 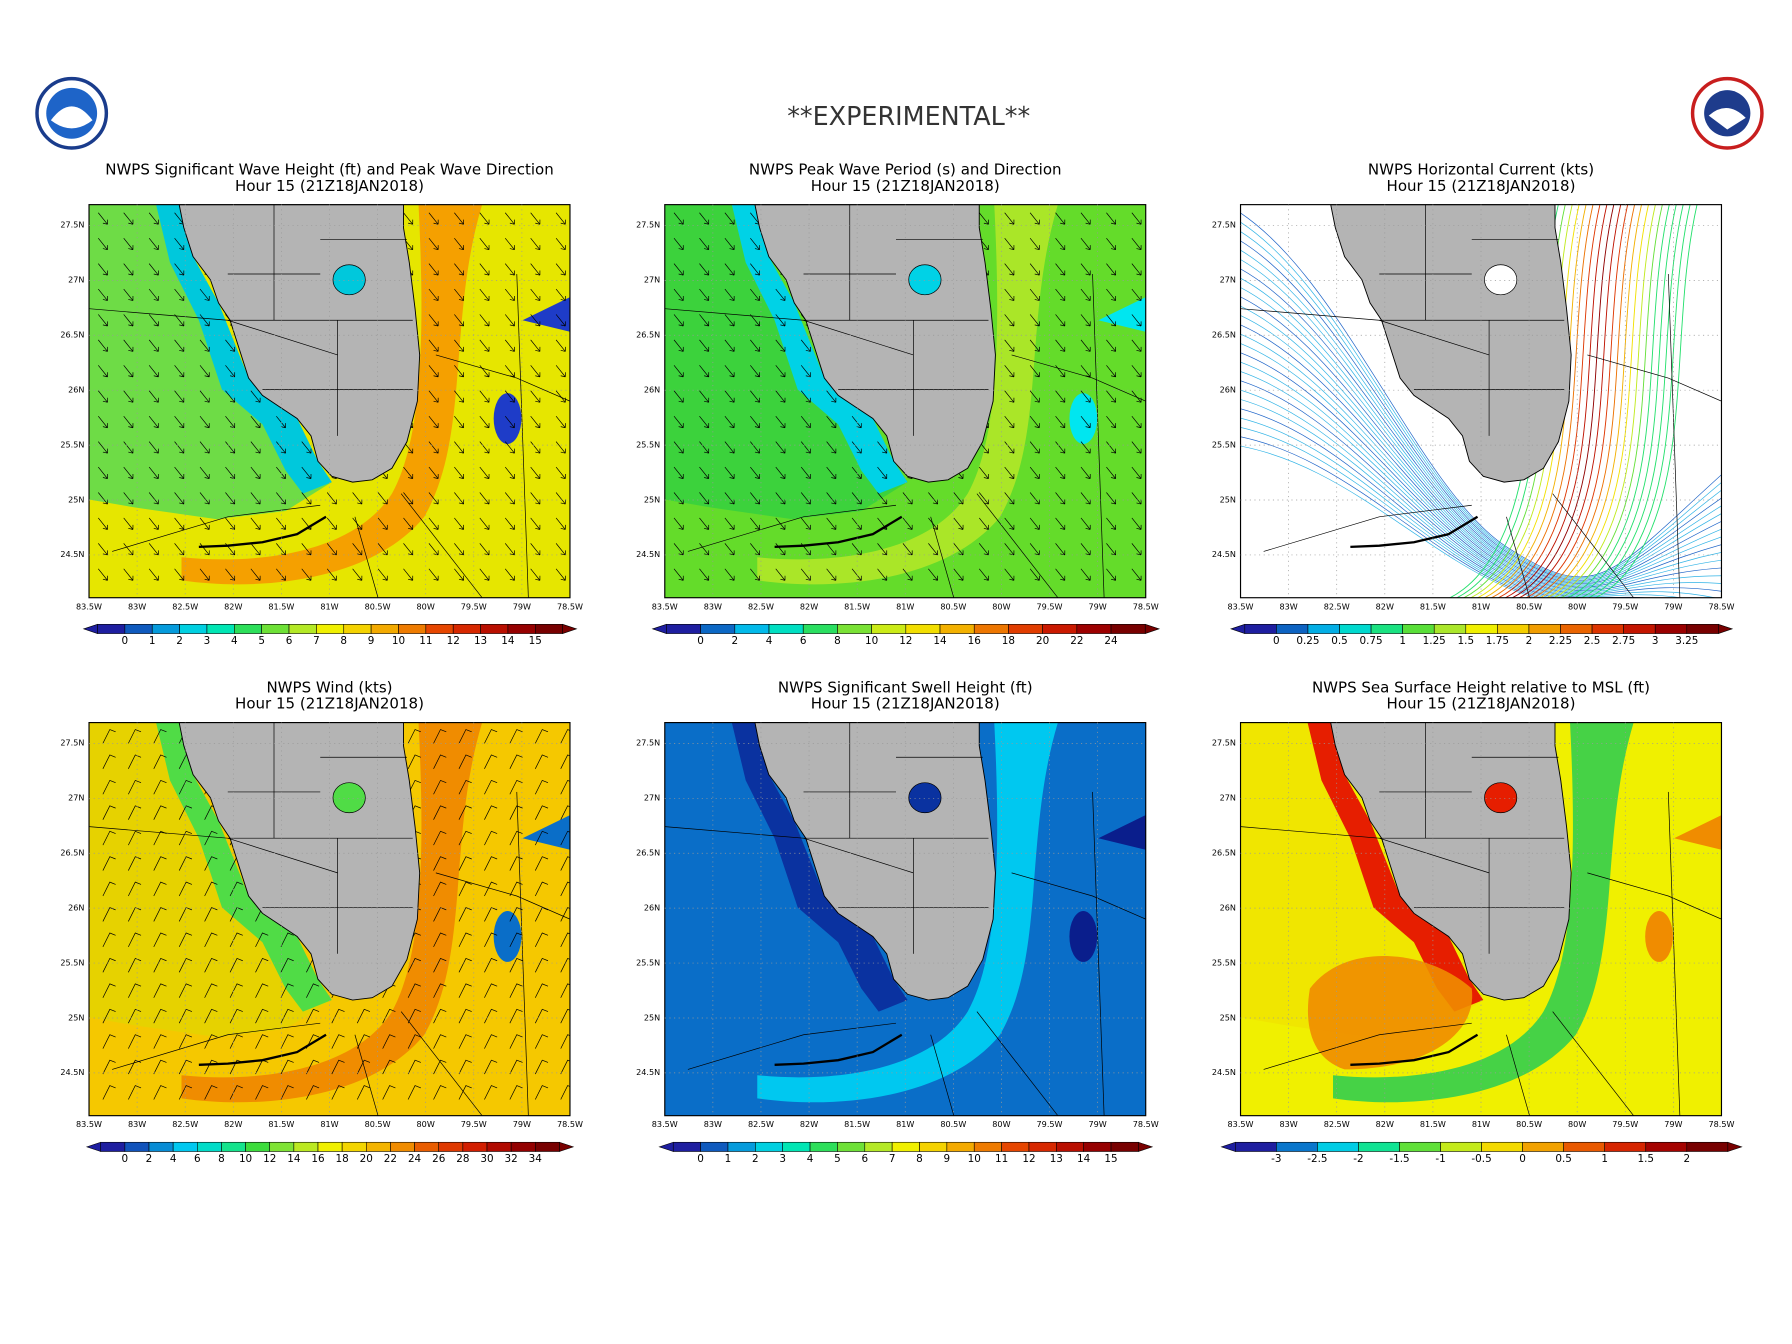 I want to click on colorbar-tick-label: 2, so click(x=1686, y=1159).